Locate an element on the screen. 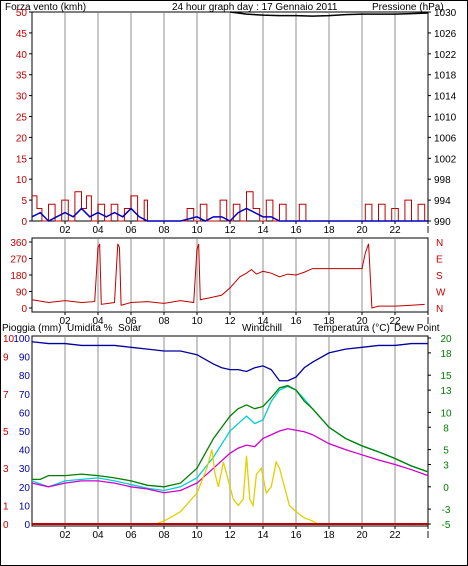 The height and width of the screenshot is (566, 468). rain-tick-label: 9 is located at coordinates (6, 358).